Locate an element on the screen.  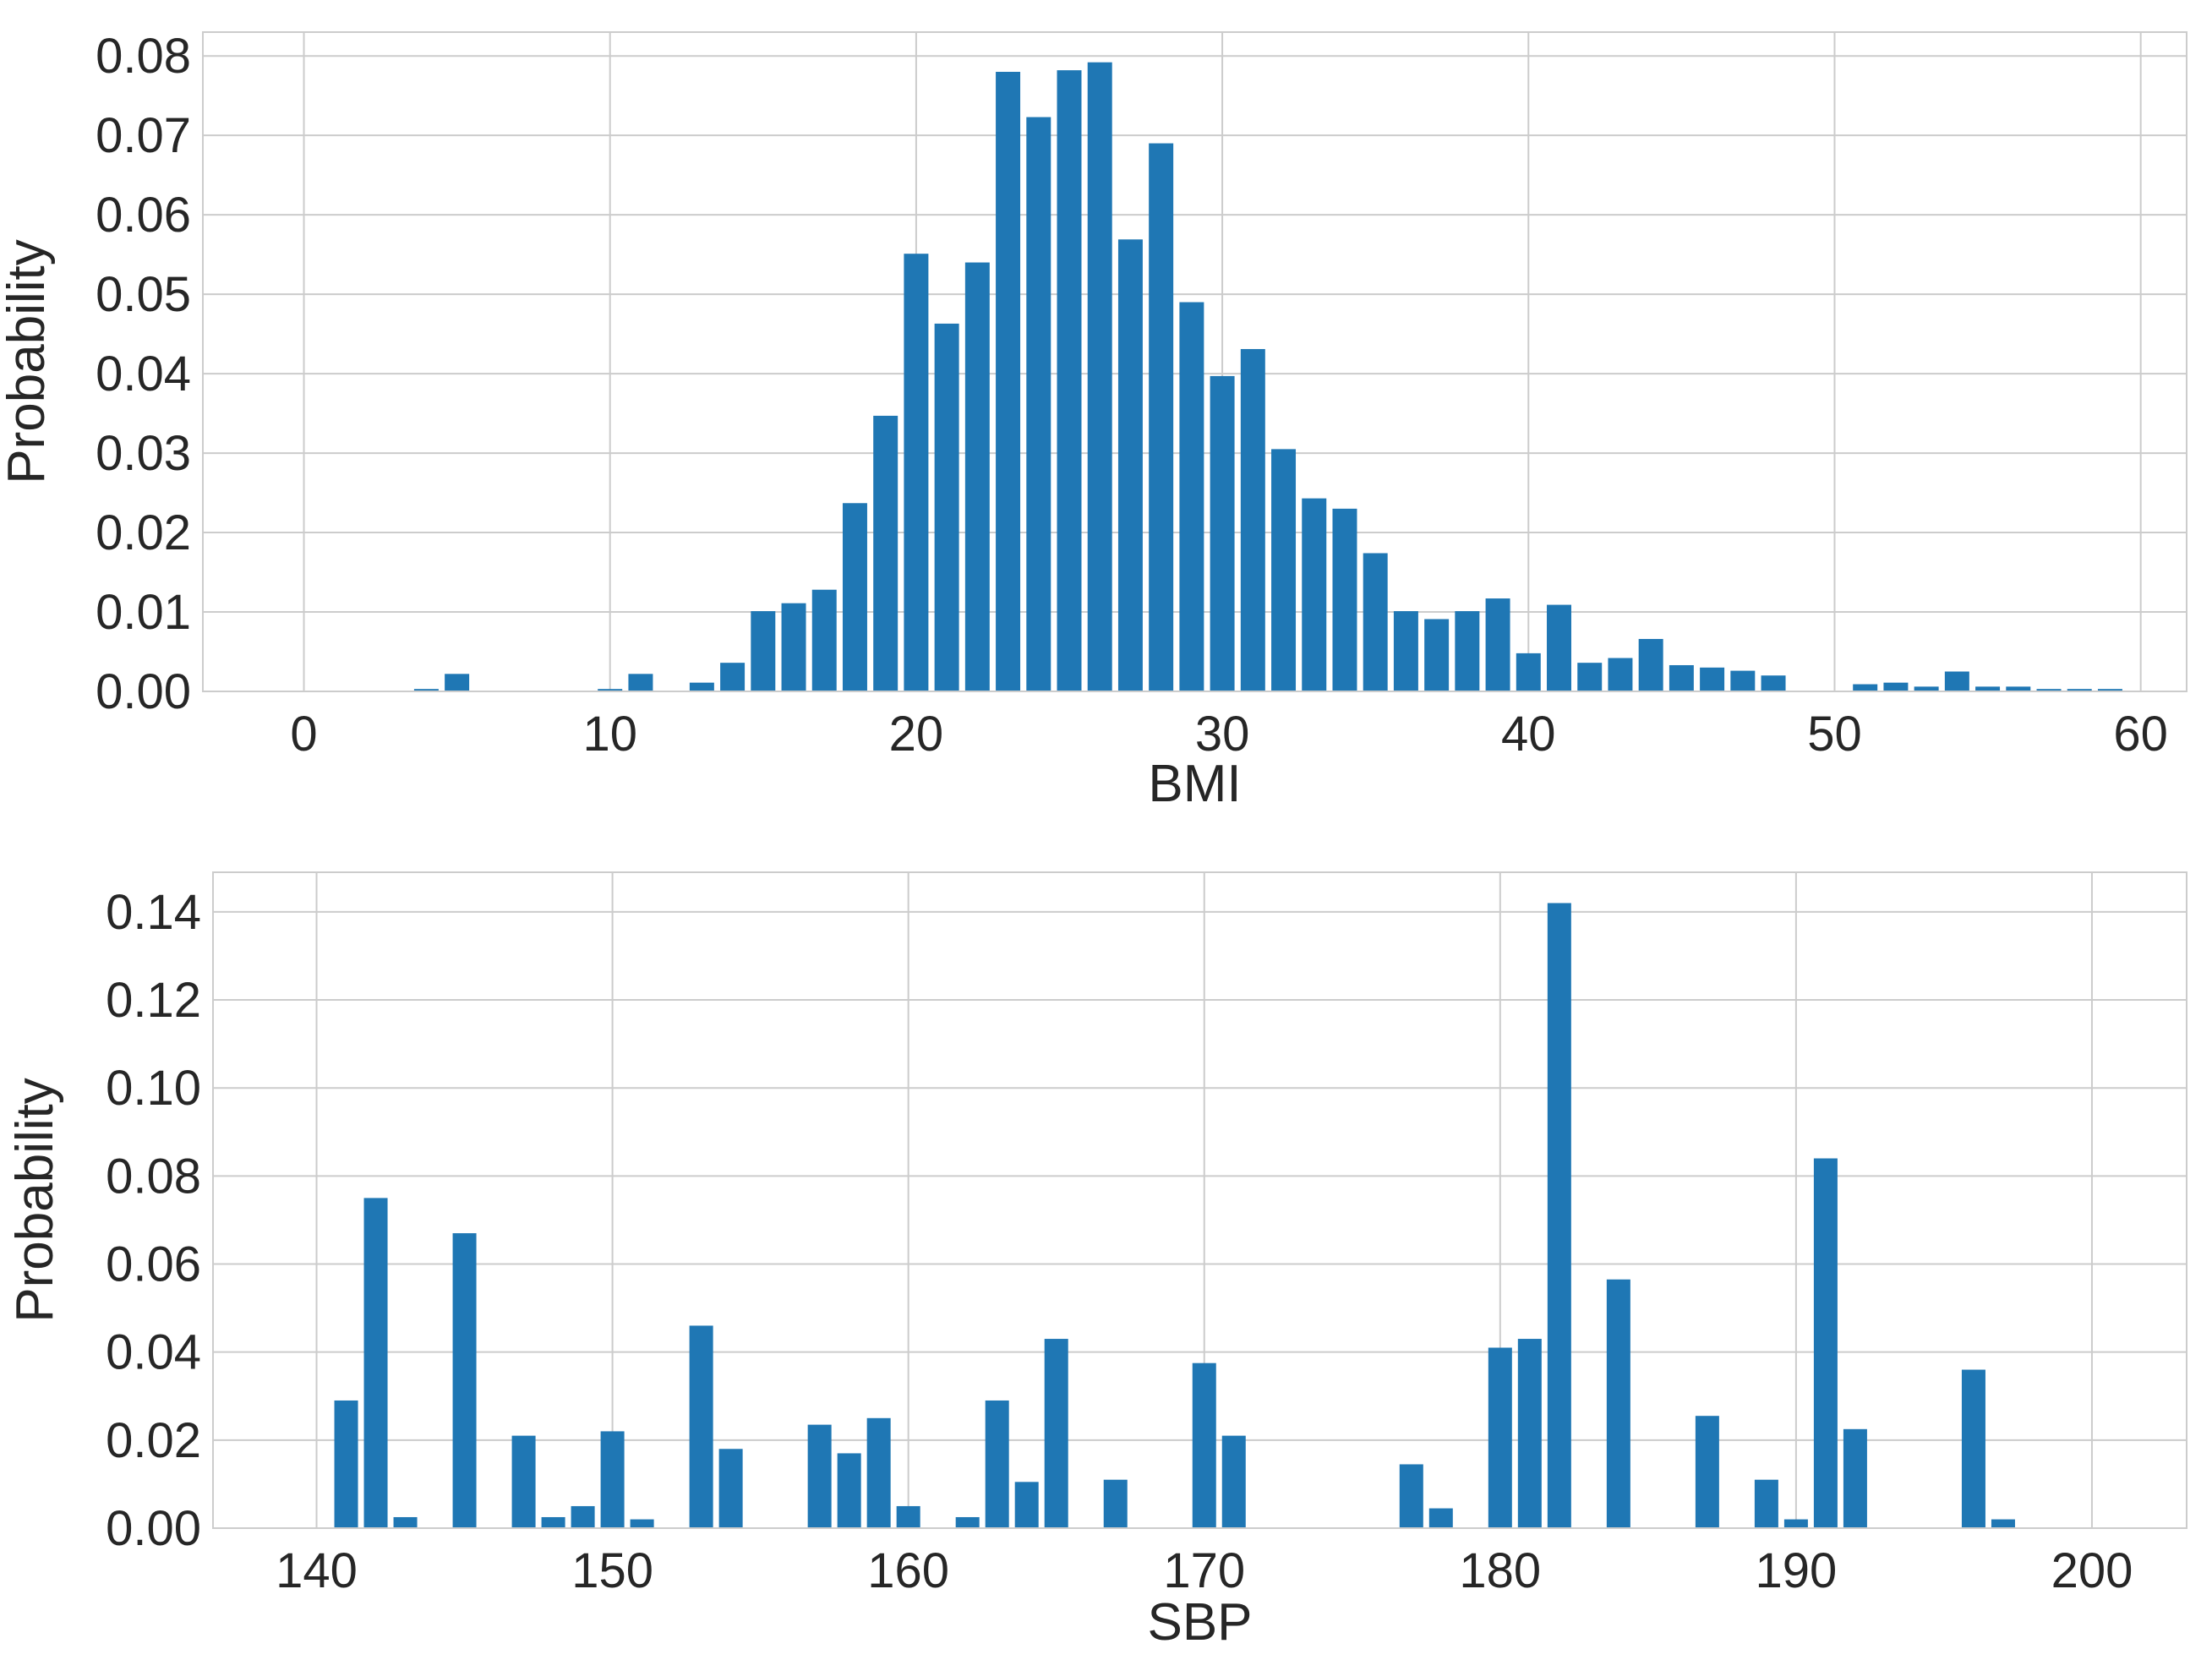
x-tick-label: 20 is located at coordinates (917, 734).